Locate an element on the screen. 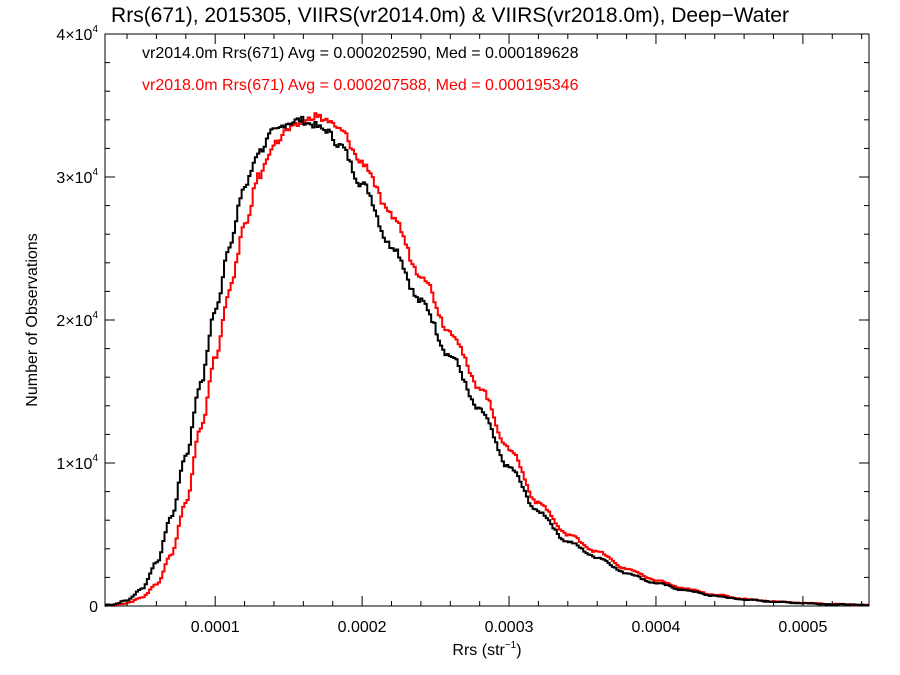  x-tick-label-4: 0.0005 is located at coordinates (802, 627).